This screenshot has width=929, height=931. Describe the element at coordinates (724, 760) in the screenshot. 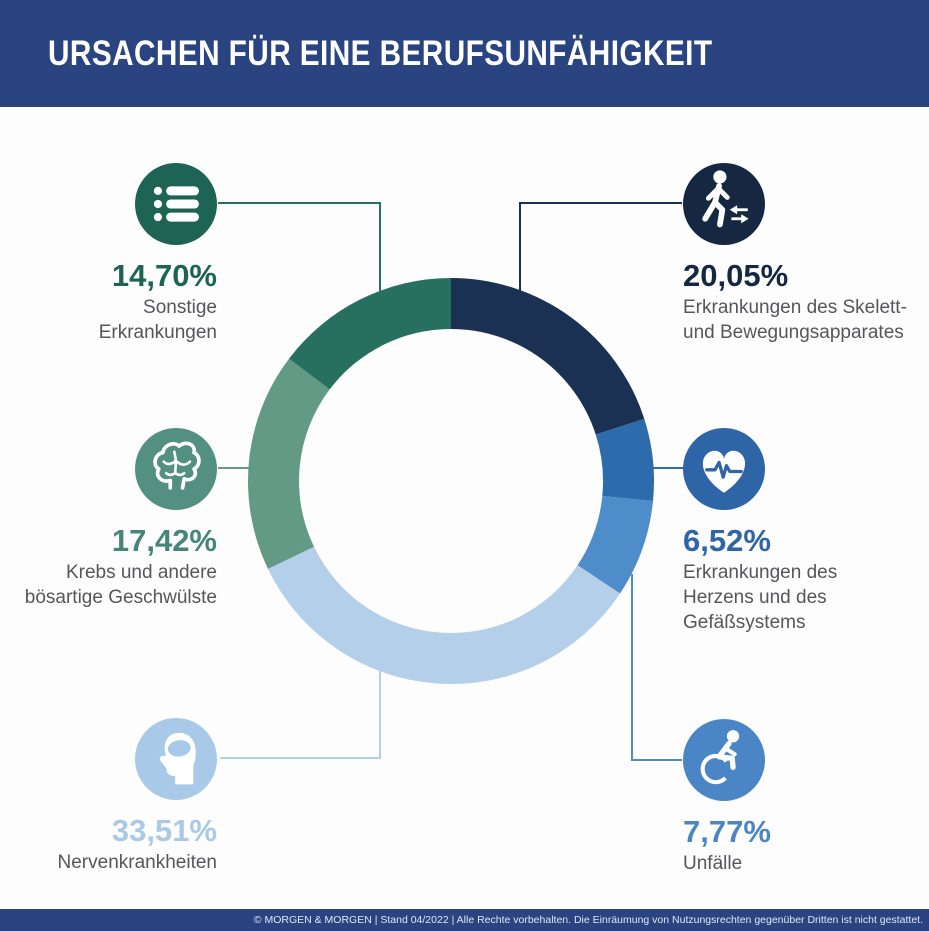

I see `wheelchair-icon` at that location.